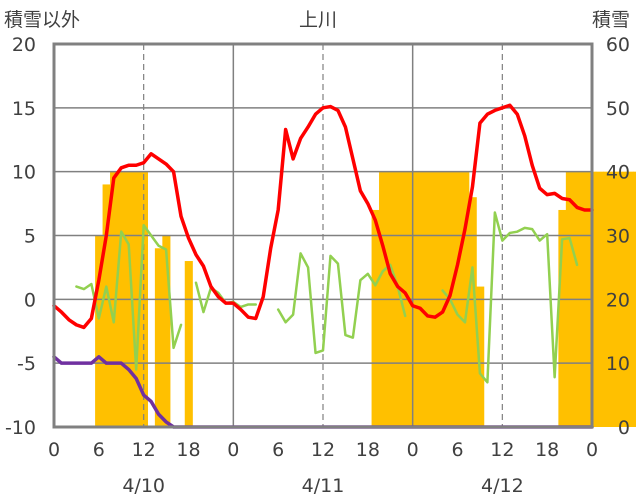 The image size is (636, 501). I want to click on right-y-tick-label: 20, so click(618, 300).